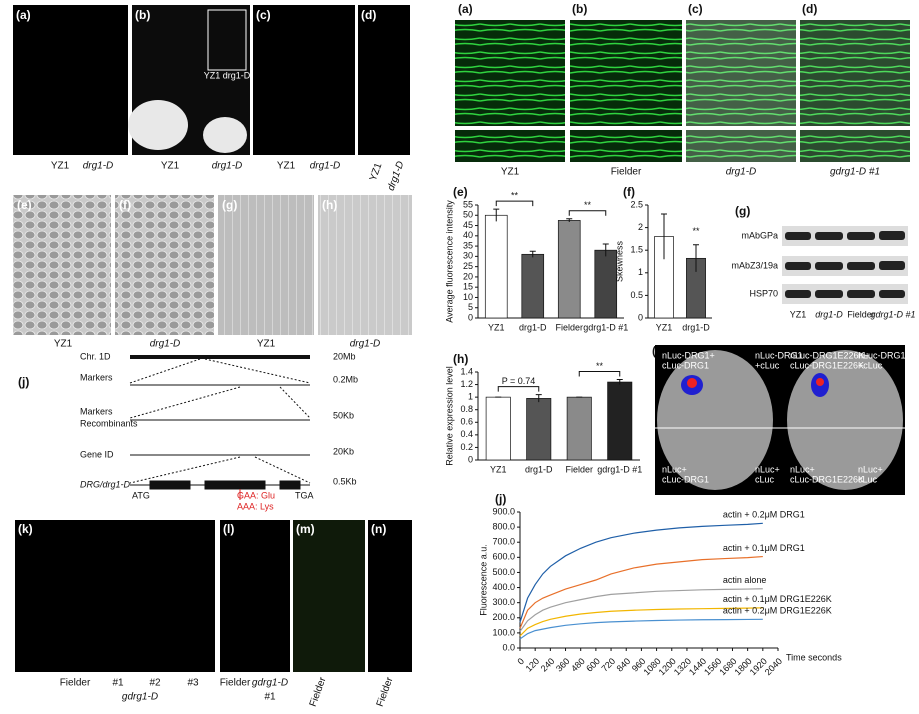  I want to click on row-label: Recombinants, so click(109, 423).